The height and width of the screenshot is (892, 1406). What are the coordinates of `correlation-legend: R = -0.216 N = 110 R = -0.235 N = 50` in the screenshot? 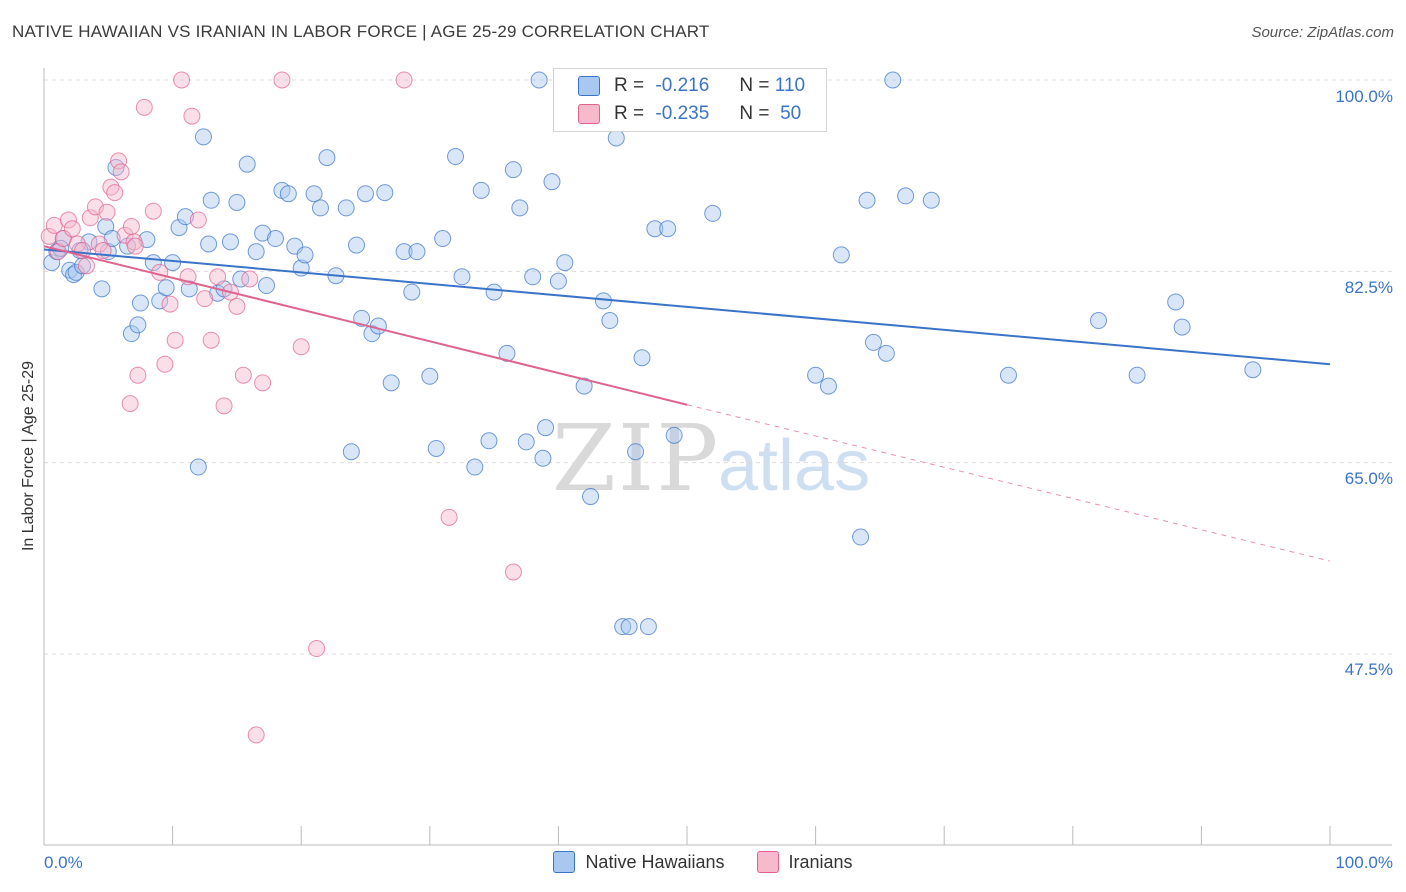 It's located at (690, 100).